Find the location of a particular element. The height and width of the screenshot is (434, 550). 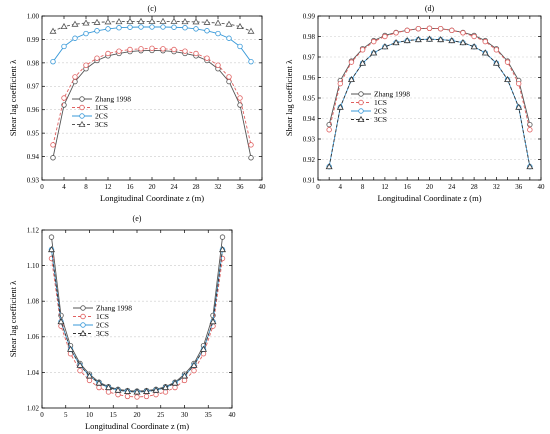

x-tick-label: 16 is located at coordinates (131, 187).